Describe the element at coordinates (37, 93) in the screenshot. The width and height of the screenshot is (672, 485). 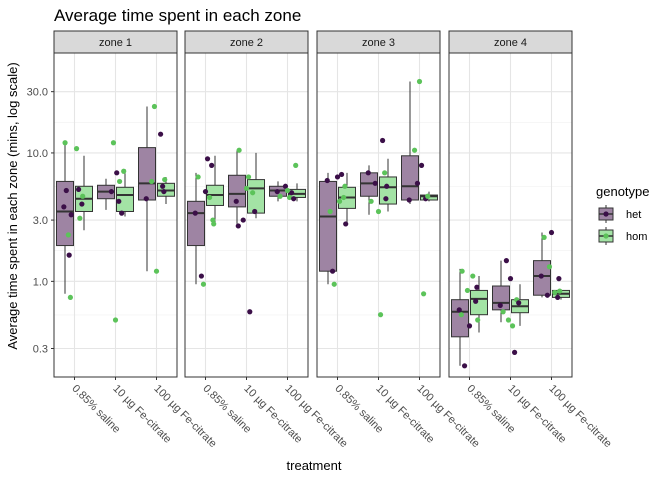
I see `y-tick-label: 30.0` at that location.